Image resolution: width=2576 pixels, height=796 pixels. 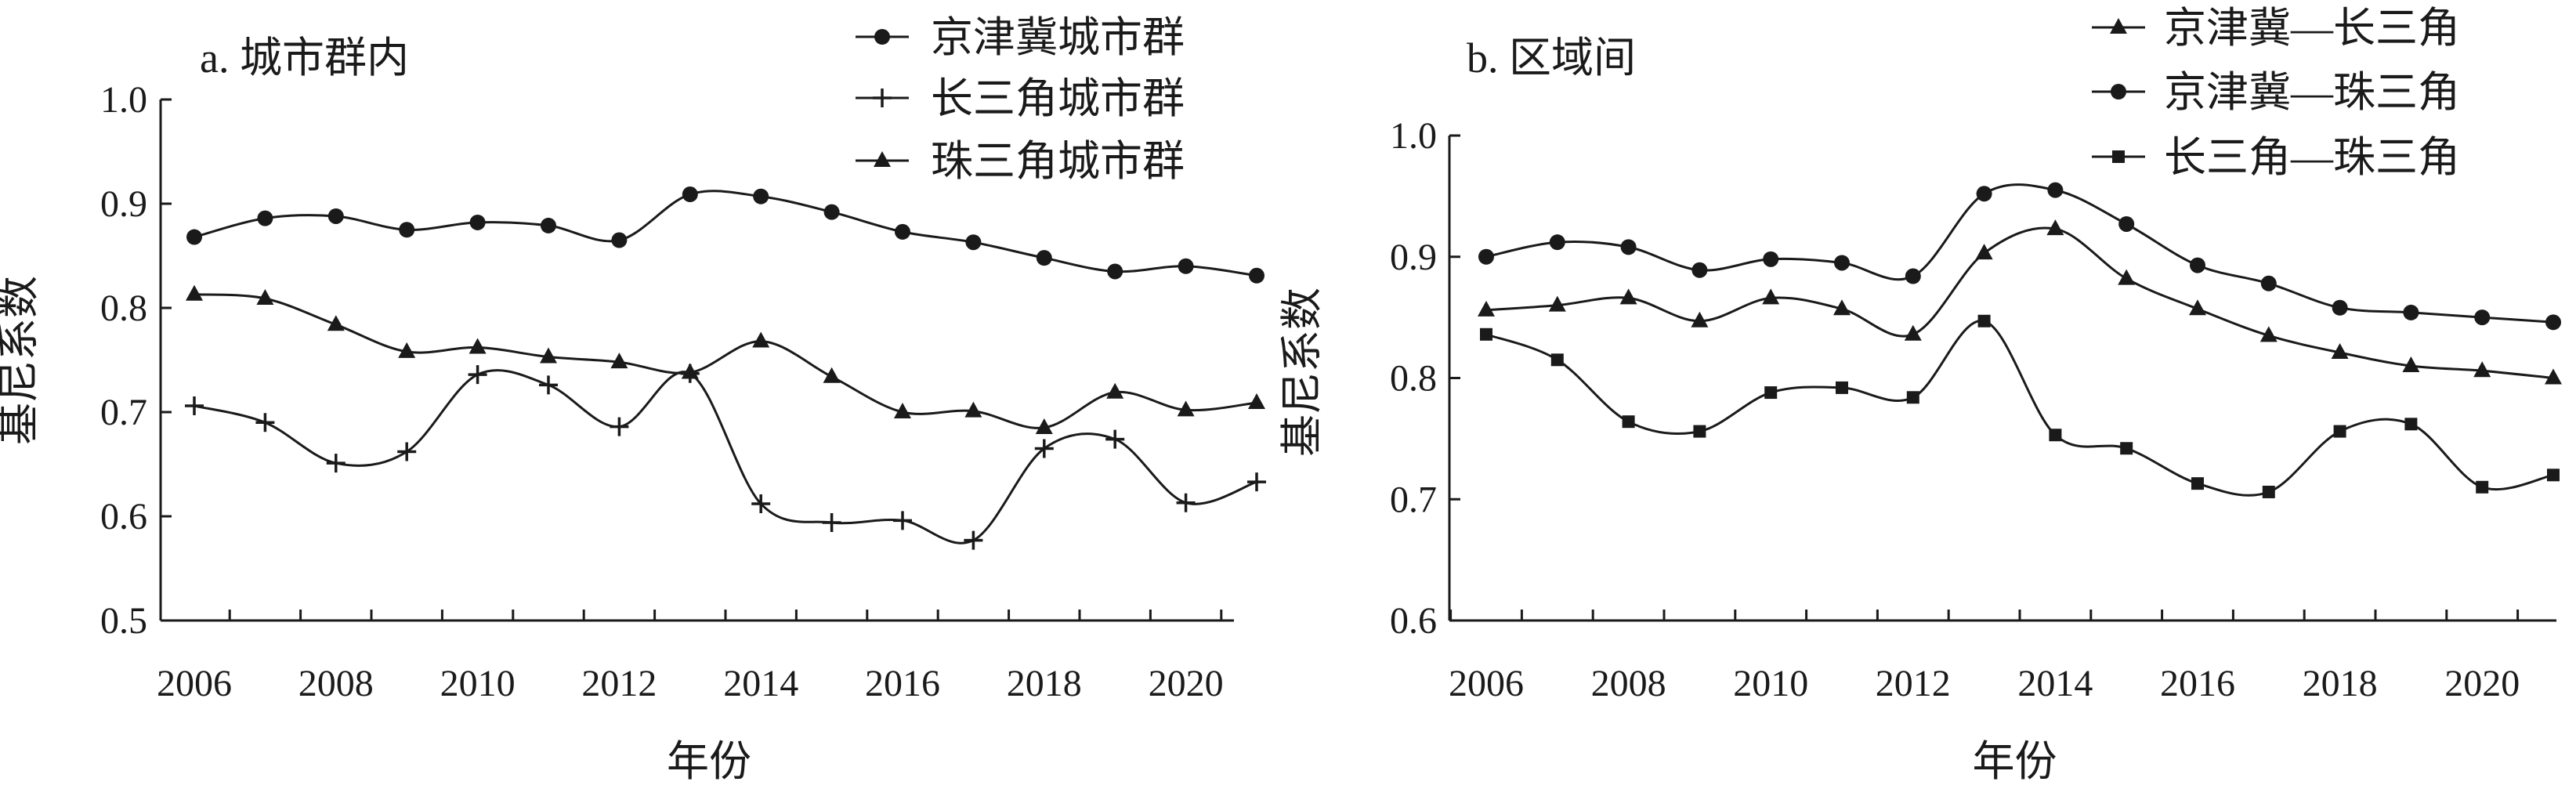 What do you see at coordinates (2482, 683) in the screenshot?
I see `panel-b-x-tick-label: 2020` at bounding box center [2482, 683].